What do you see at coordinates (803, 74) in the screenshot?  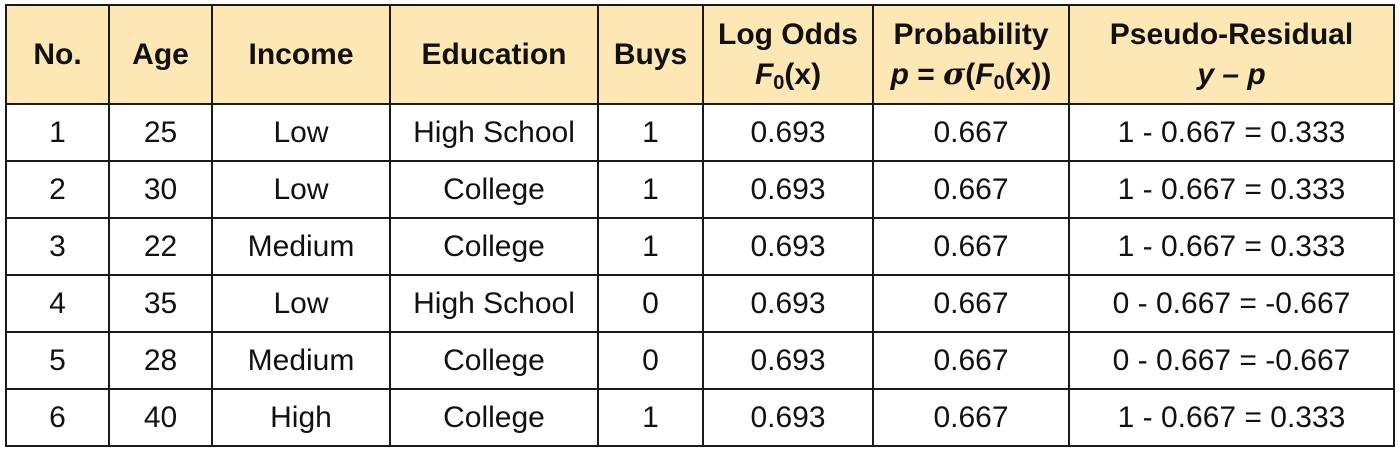 I see `formula-arg: (x)` at bounding box center [803, 74].